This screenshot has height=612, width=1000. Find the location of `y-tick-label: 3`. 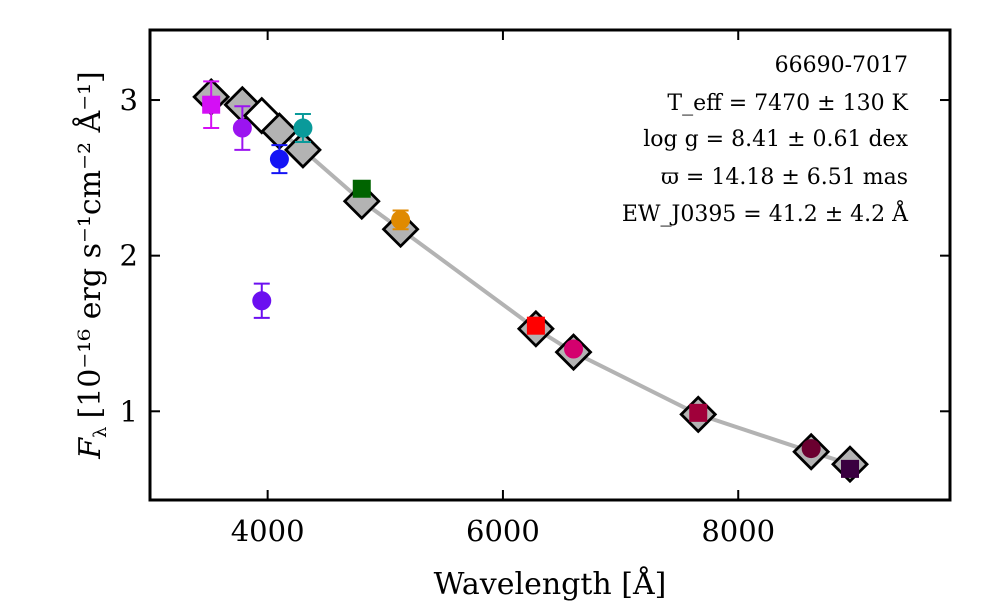

y-tick-label: 3 is located at coordinates (129, 100).